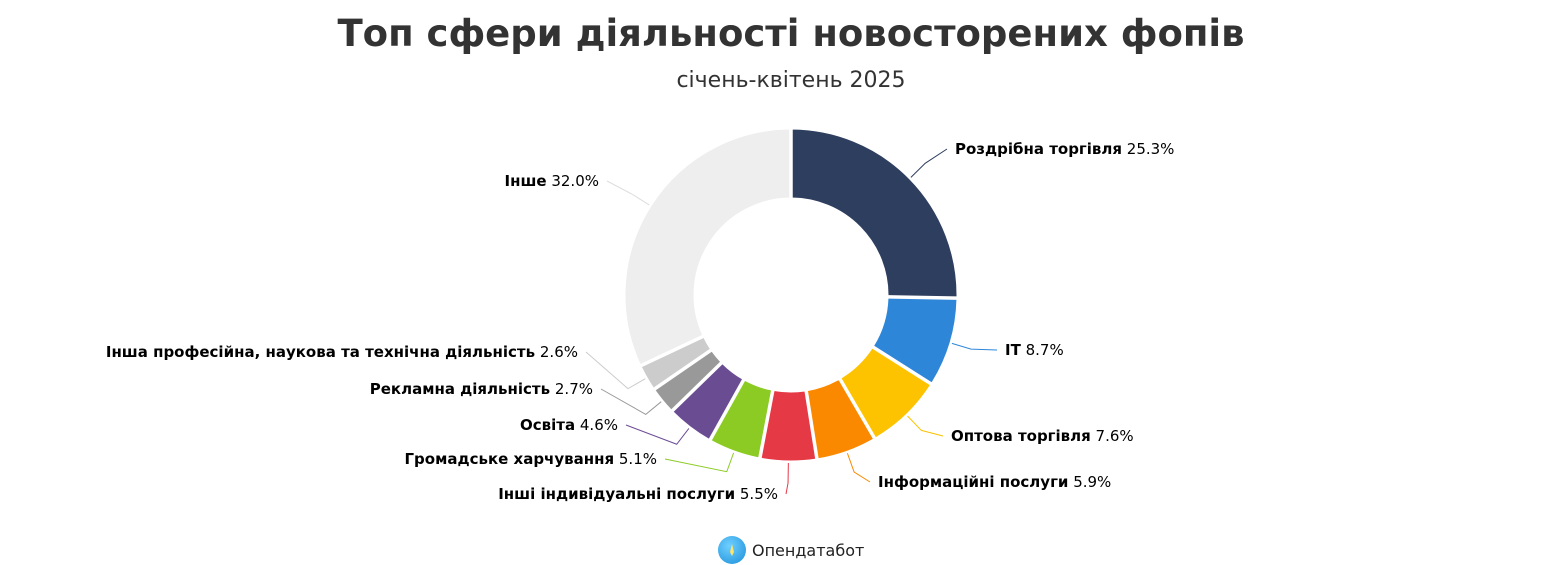  What do you see at coordinates (616, 494) in the screenshot?
I see `slice-label-name: Інші індивідуальні послуги` at bounding box center [616, 494].